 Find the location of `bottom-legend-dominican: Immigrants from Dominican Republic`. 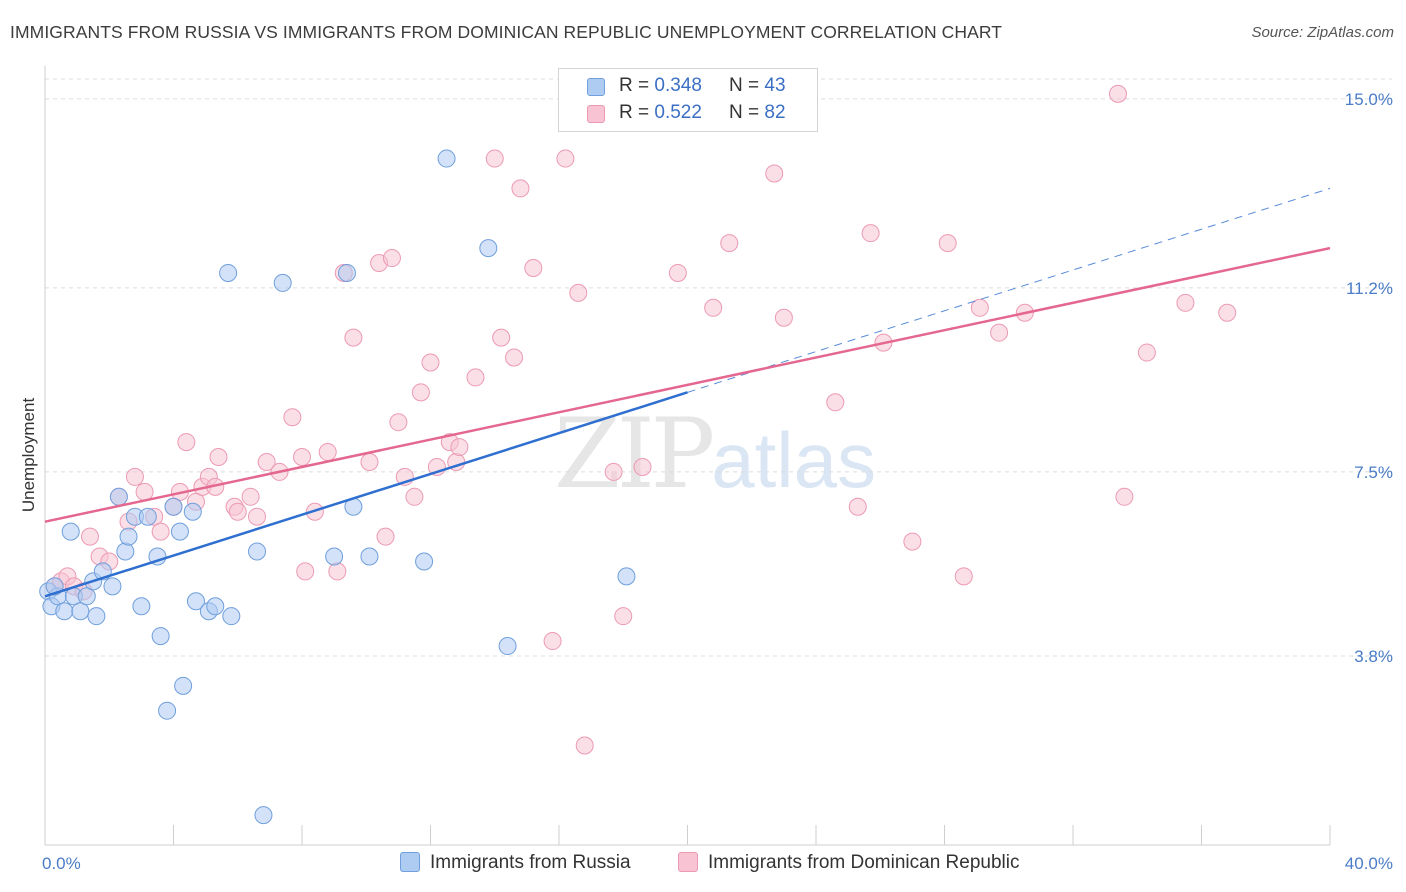

bottom-legend-dominican: Immigrants from Dominican Republic is located at coordinates (849, 863).